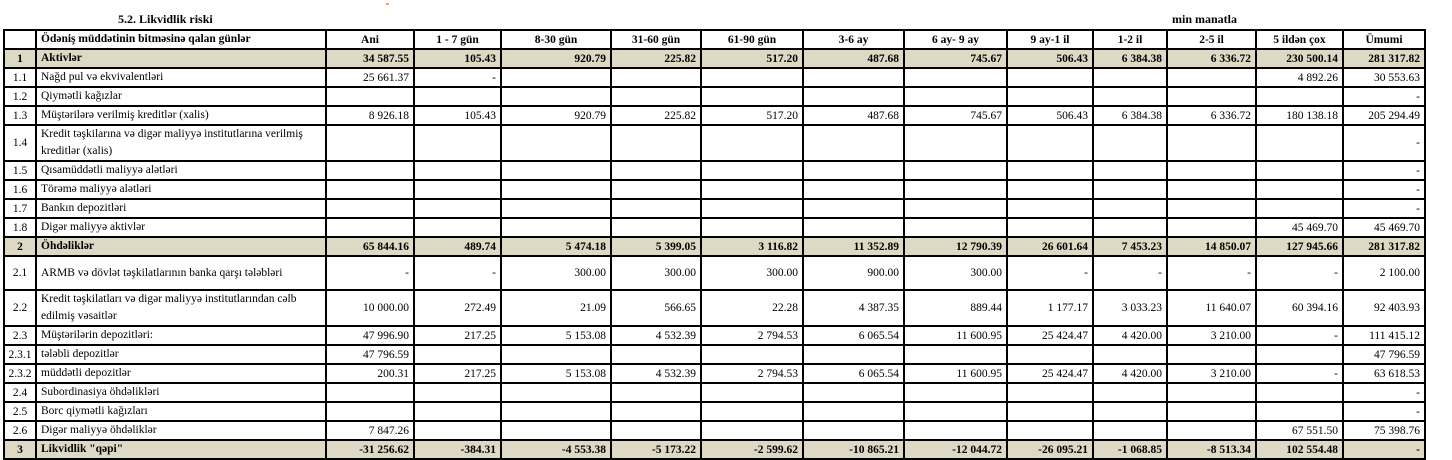 The width and height of the screenshot is (1452, 460). What do you see at coordinates (20, 227) in the screenshot?
I see `row-index: 1.8` at bounding box center [20, 227].